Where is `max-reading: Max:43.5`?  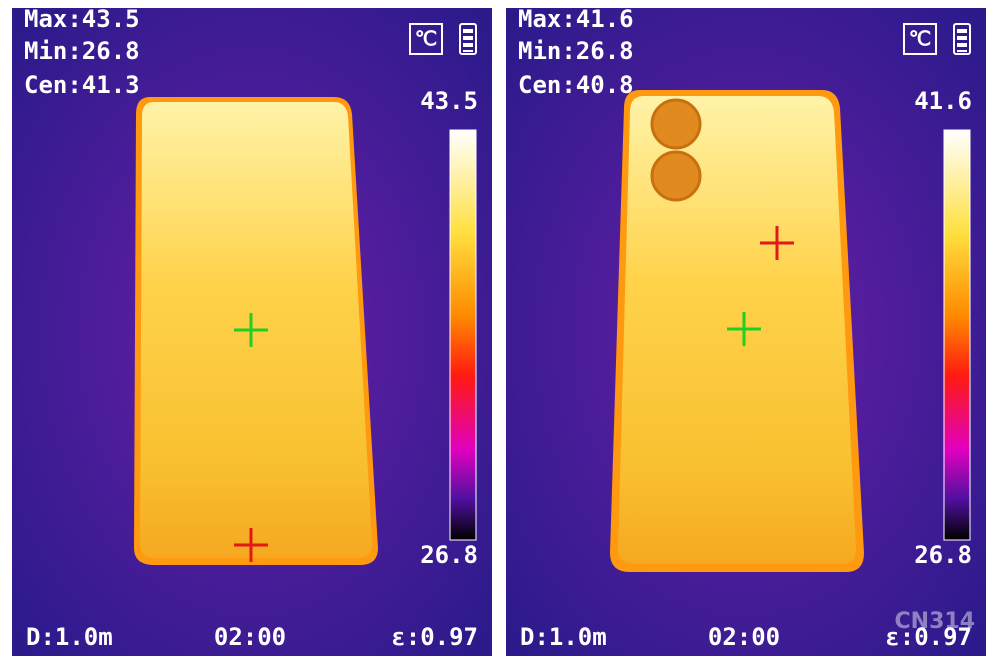 max-reading: Max:43.5 is located at coordinates (82, 19).